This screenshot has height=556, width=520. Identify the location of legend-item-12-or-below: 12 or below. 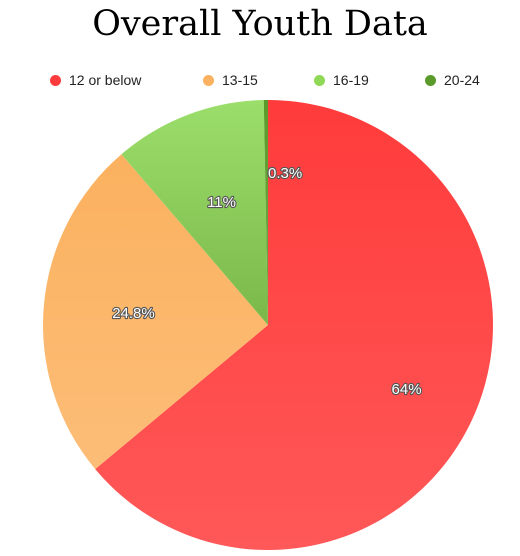
(95, 80).